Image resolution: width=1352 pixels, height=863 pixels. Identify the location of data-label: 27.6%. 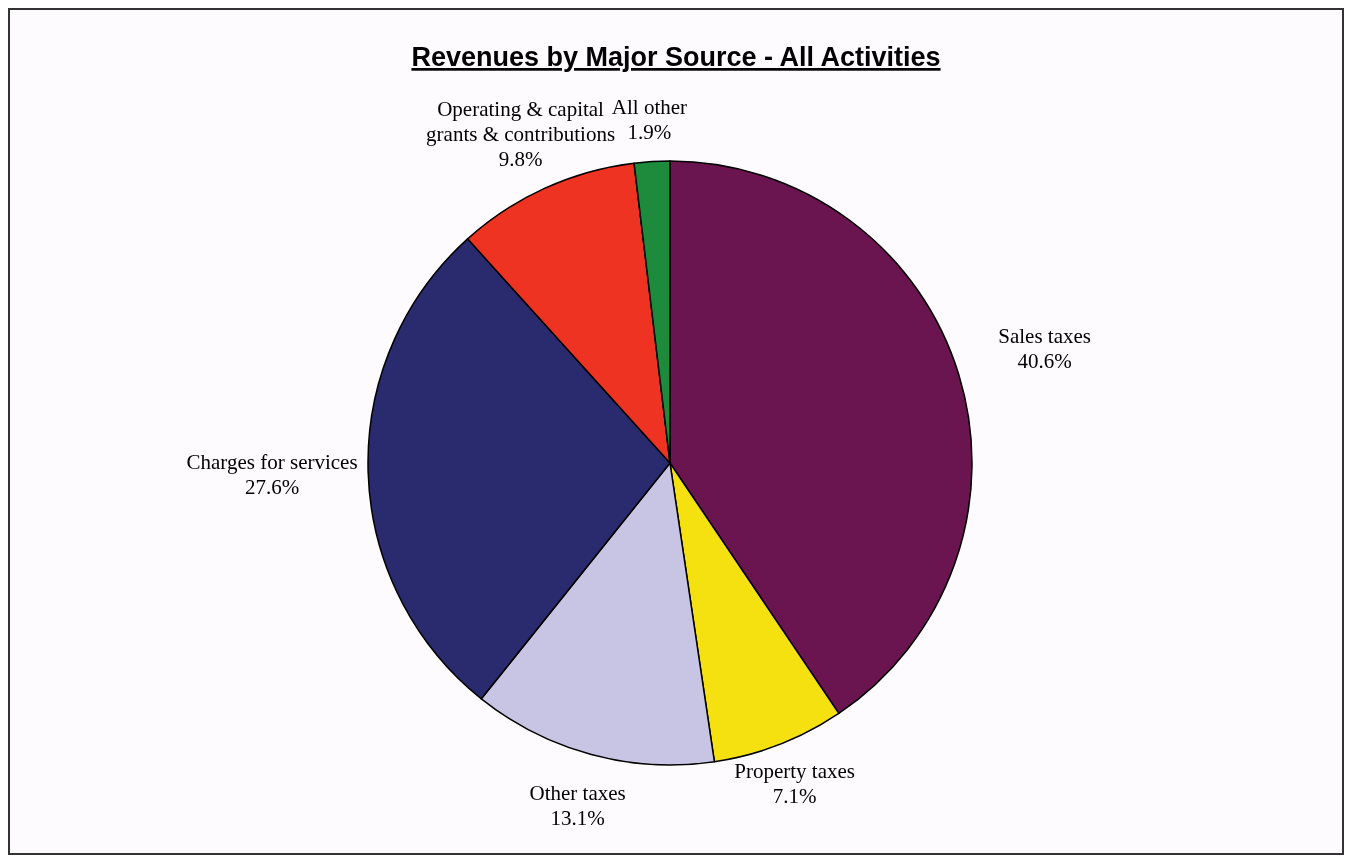
(272, 487).